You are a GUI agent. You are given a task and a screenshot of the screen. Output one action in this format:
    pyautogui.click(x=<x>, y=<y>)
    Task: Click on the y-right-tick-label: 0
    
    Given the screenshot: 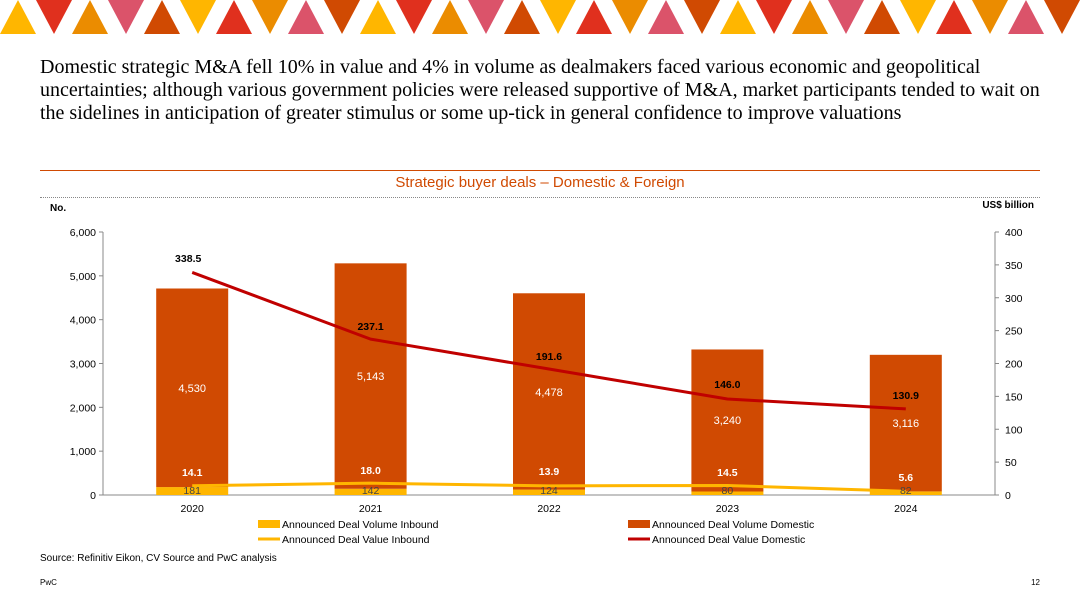 What is the action you would take?
    pyautogui.click(x=1008, y=496)
    